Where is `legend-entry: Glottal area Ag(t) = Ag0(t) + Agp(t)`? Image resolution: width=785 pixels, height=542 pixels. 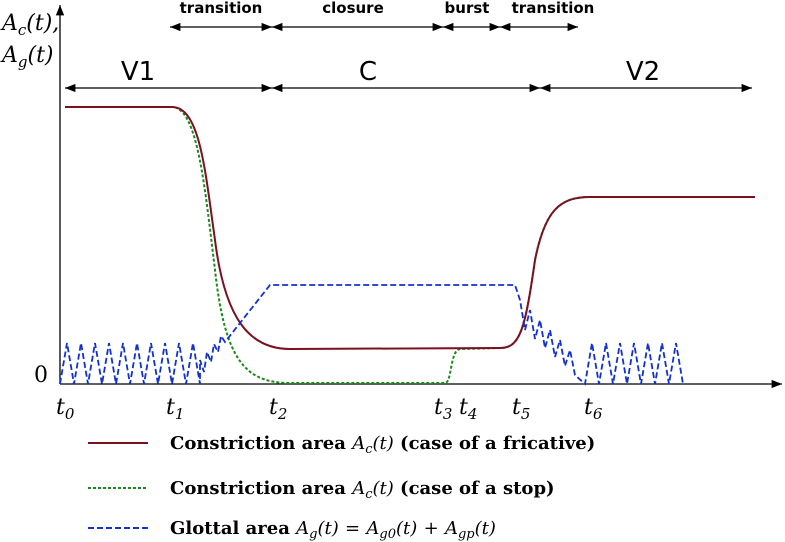 legend-entry: Glottal area Ag(t) = Ag0(t) + Agp(t) is located at coordinates (333, 530).